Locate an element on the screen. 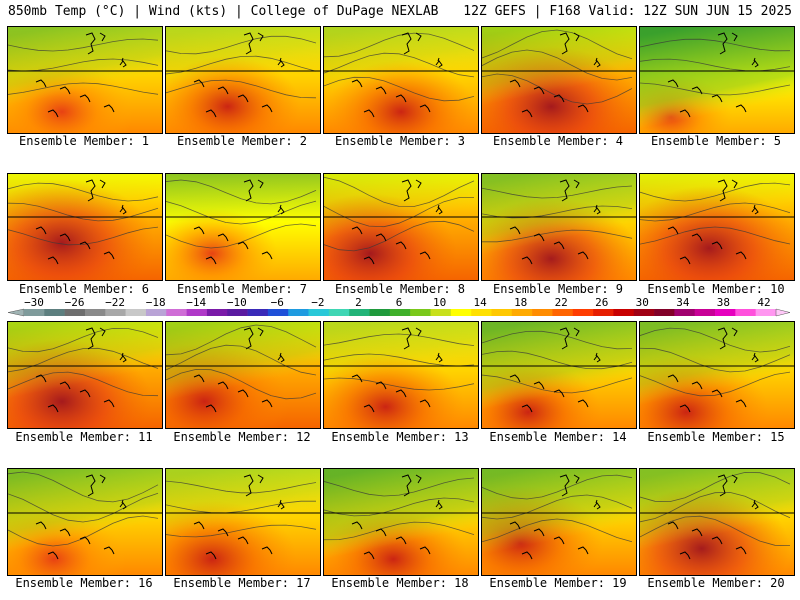 Image resolution: width=800 pixels, height=600 pixels. colorbar-tick-label: −6 is located at coordinates (277, 302).